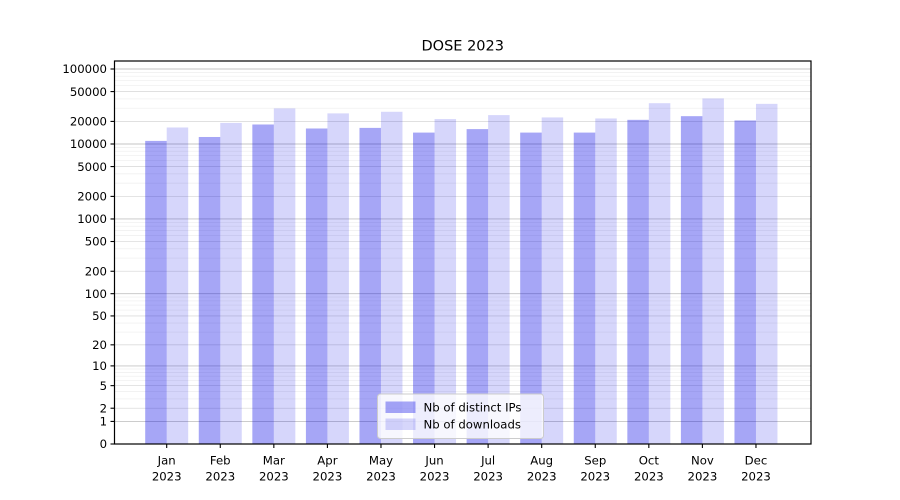  I want to click on y-axis-label: 50000, so click(88, 92).